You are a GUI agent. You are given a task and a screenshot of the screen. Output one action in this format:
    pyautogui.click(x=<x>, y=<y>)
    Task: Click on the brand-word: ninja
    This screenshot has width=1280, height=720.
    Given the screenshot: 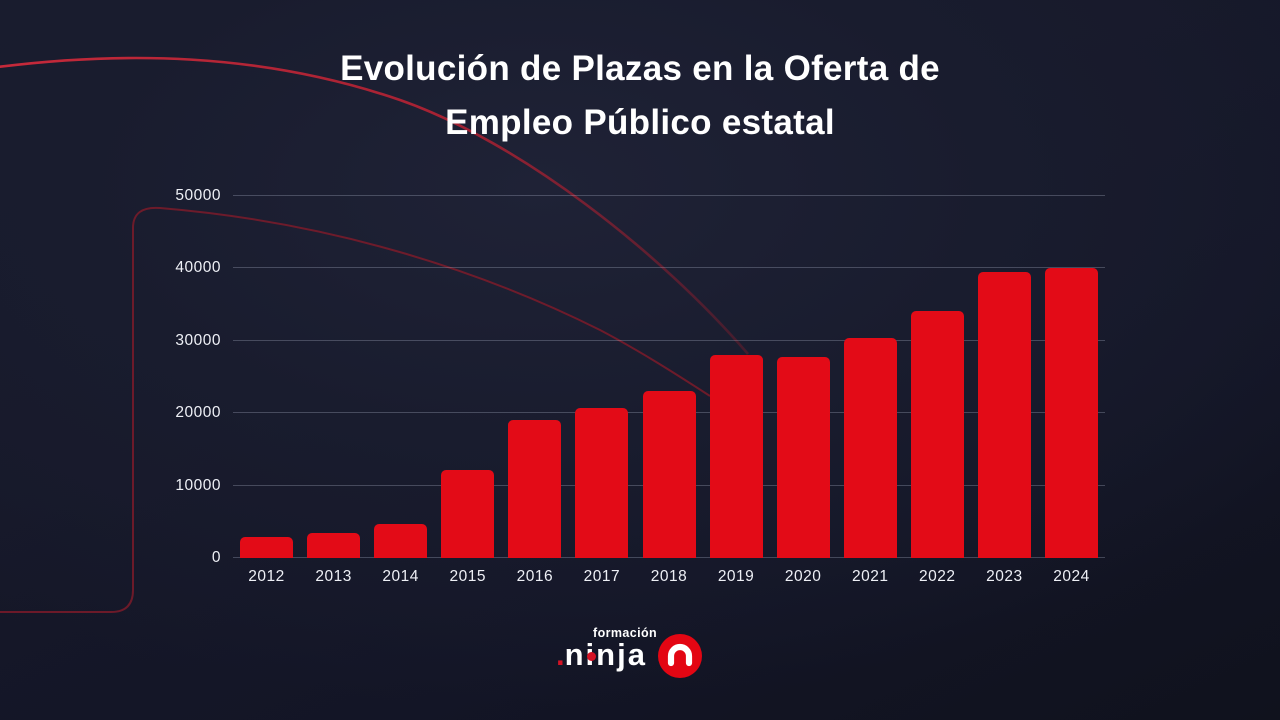 What is the action you would take?
    pyautogui.click(x=605, y=654)
    